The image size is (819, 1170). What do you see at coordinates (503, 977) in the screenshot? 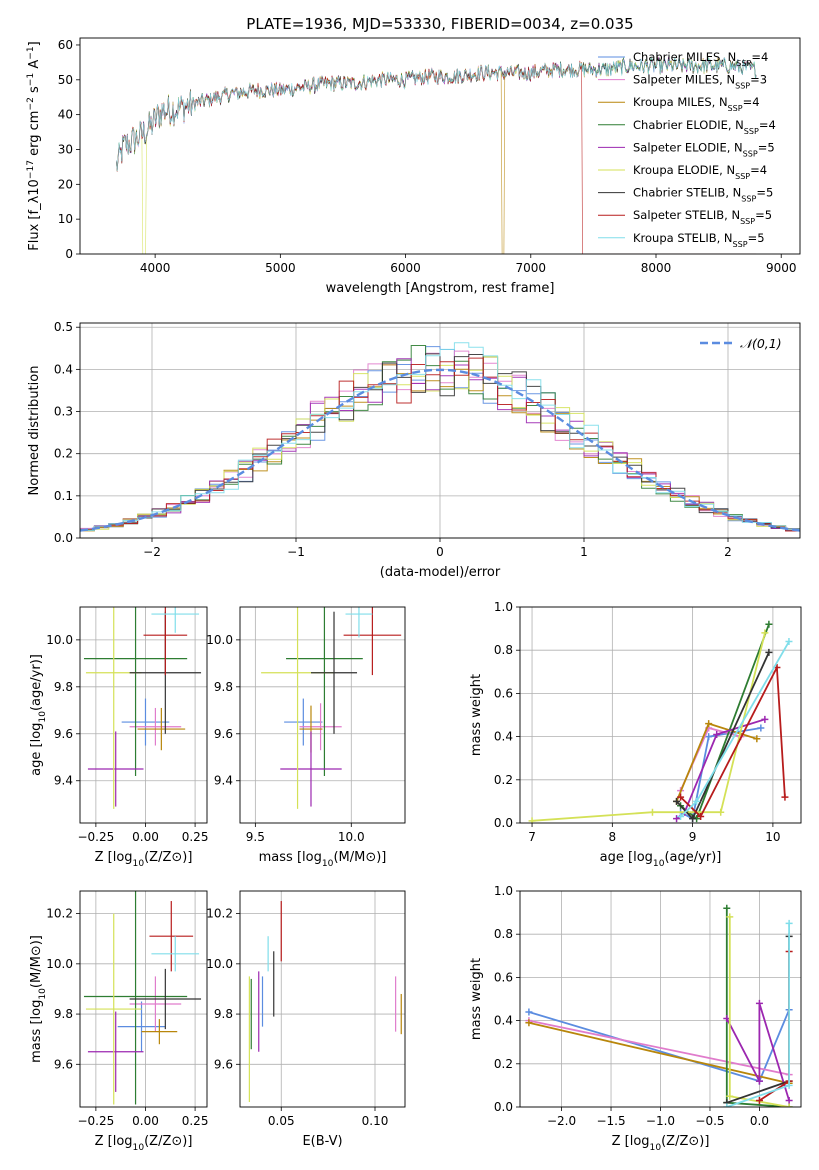
I see `y-tick-label: 0.6` at bounding box center [503, 977].